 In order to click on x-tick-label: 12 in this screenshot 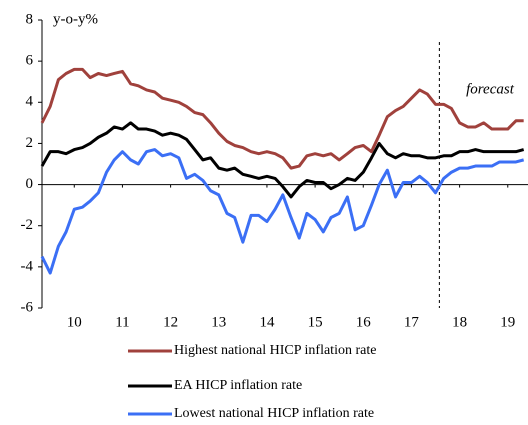, I will do `click(170, 322)`.